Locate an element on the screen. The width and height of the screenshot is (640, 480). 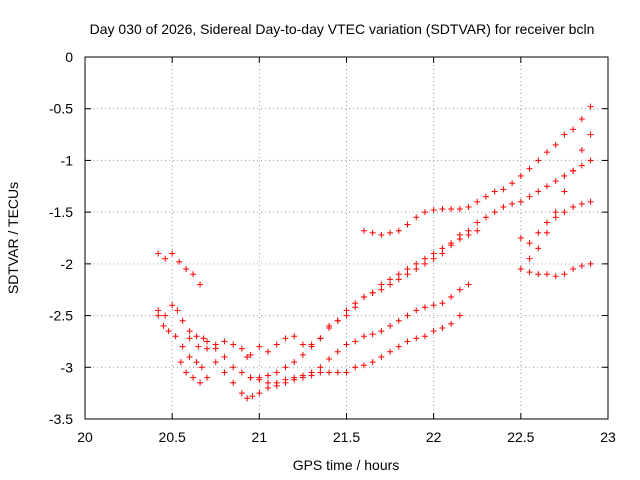
y-tick-label: -1.5 is located at coordinates (61, 212).